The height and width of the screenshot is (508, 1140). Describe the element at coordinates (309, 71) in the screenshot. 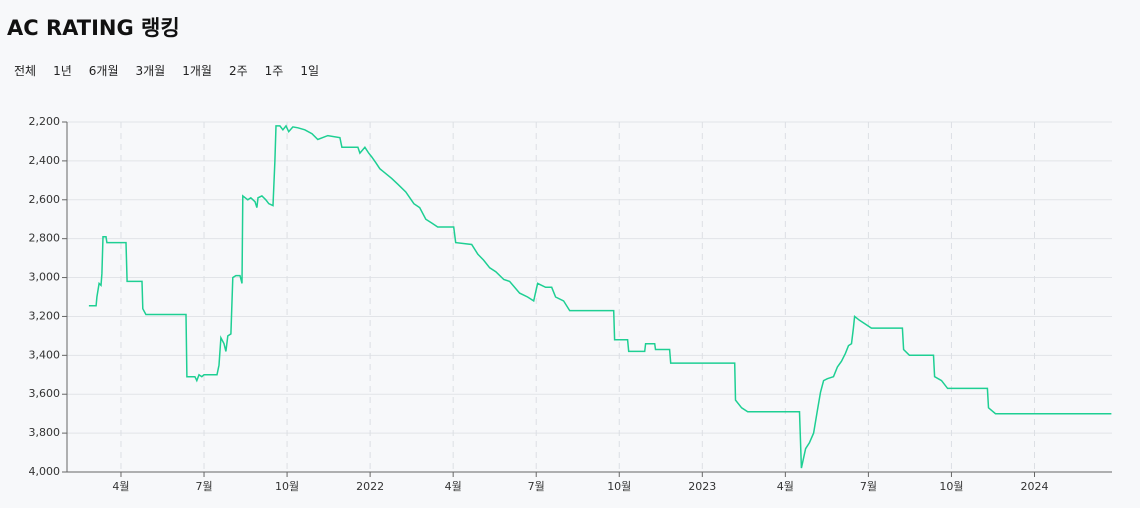

I see `range-button: 1일` at that location.